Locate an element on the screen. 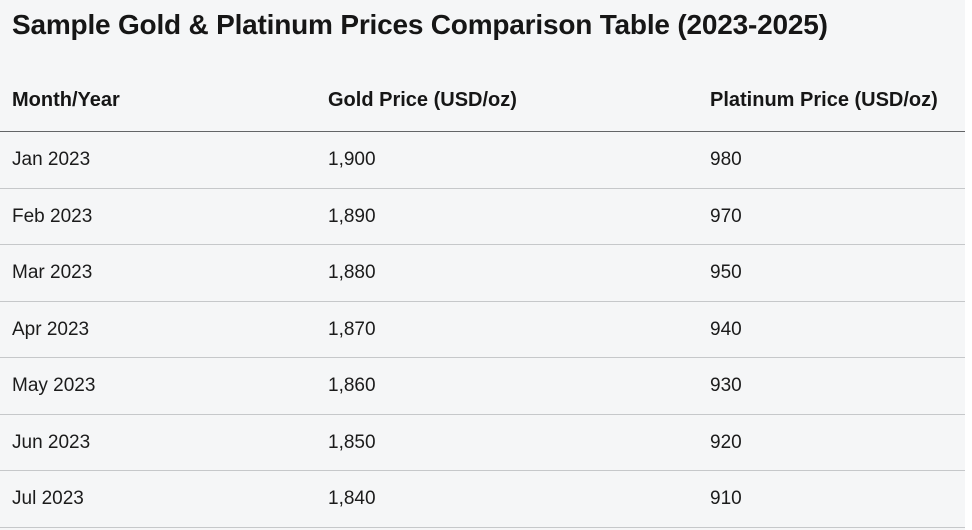 The width and height of the screenshot is (972, 530). table-row: Jun 2023 1,850 920 is located at coordinates (482, 442).